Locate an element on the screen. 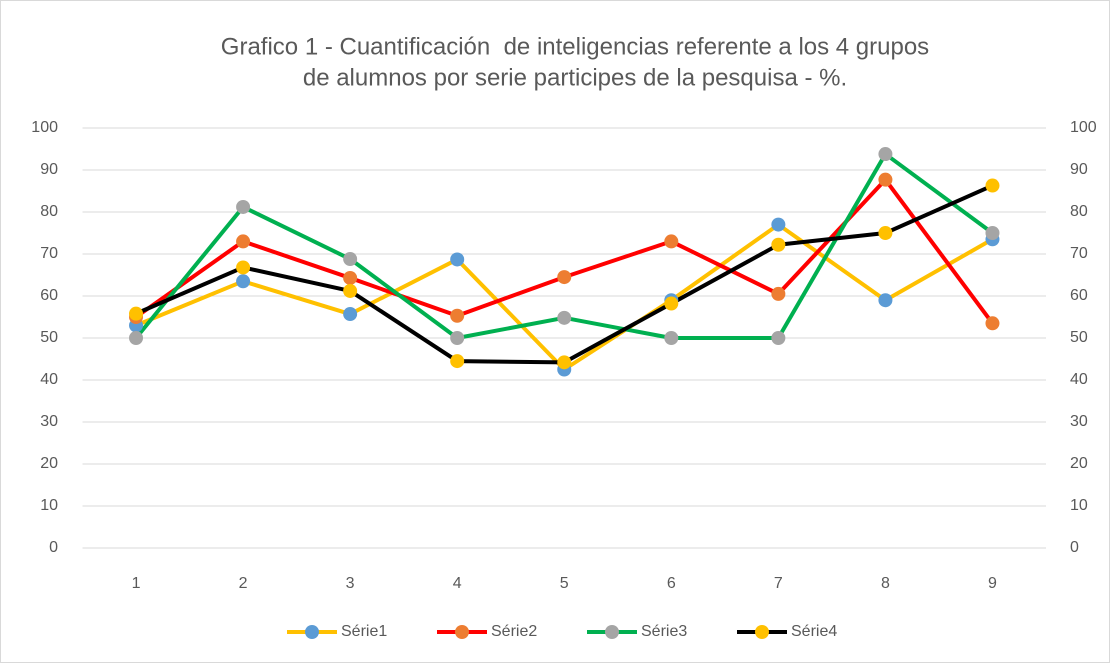 This screenshot has width=1110, height=663. y-tick-label: 40 is located at coordinates (49, 379).